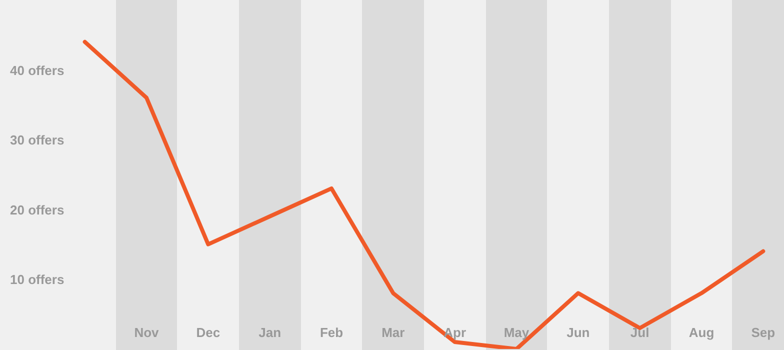  I want to click on y-tick-label: 30 offers, so click(37, 140).